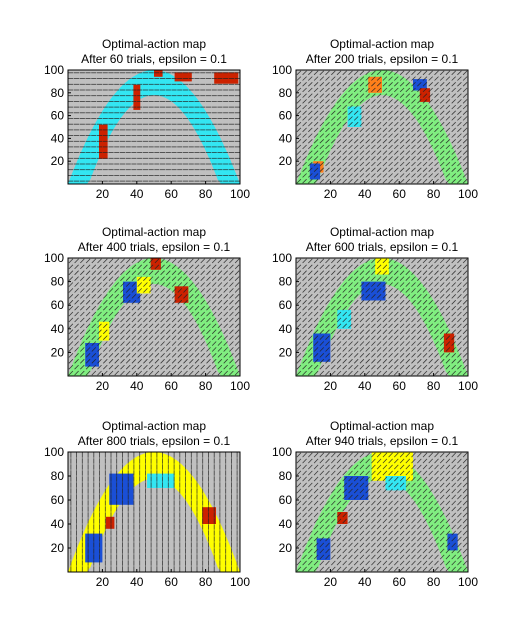 The width and height of the screenshot is (522, 641). What do you see at coordinates (382, 59) in the screenshot?
I see `plot-subtitle: After 200 trials, epsilon = 0.1` at bounding box center [382, 59].